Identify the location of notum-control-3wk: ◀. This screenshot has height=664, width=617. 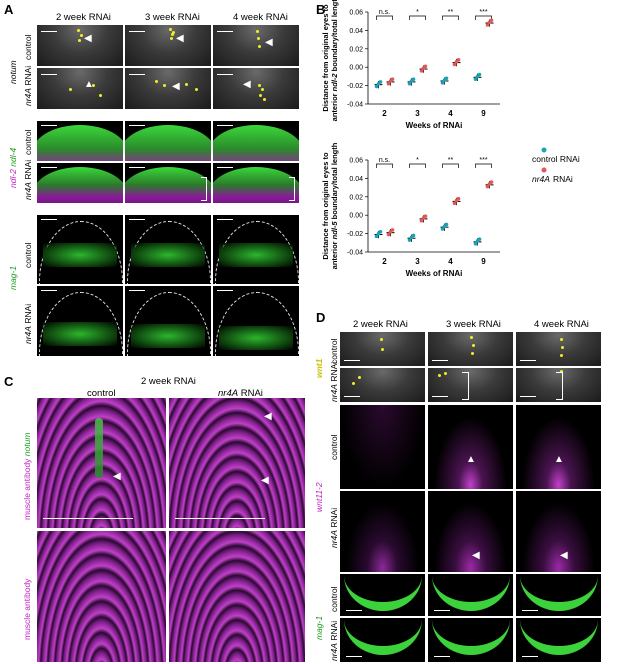
(168, 45).